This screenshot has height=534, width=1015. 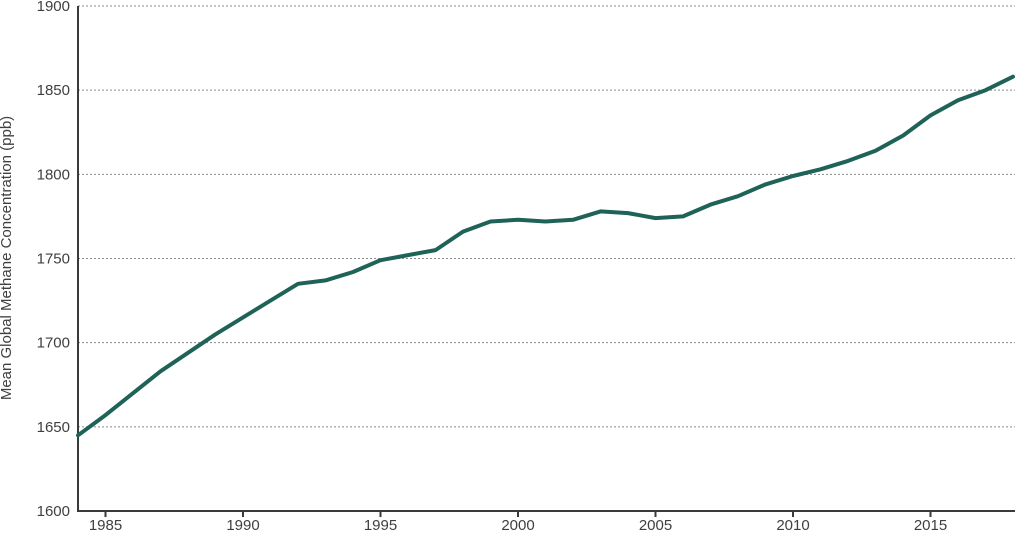 I want to click on y-tick-labels: 1600 1650 1700 1750 1800 1850 1900, so click(x=53, y=260).